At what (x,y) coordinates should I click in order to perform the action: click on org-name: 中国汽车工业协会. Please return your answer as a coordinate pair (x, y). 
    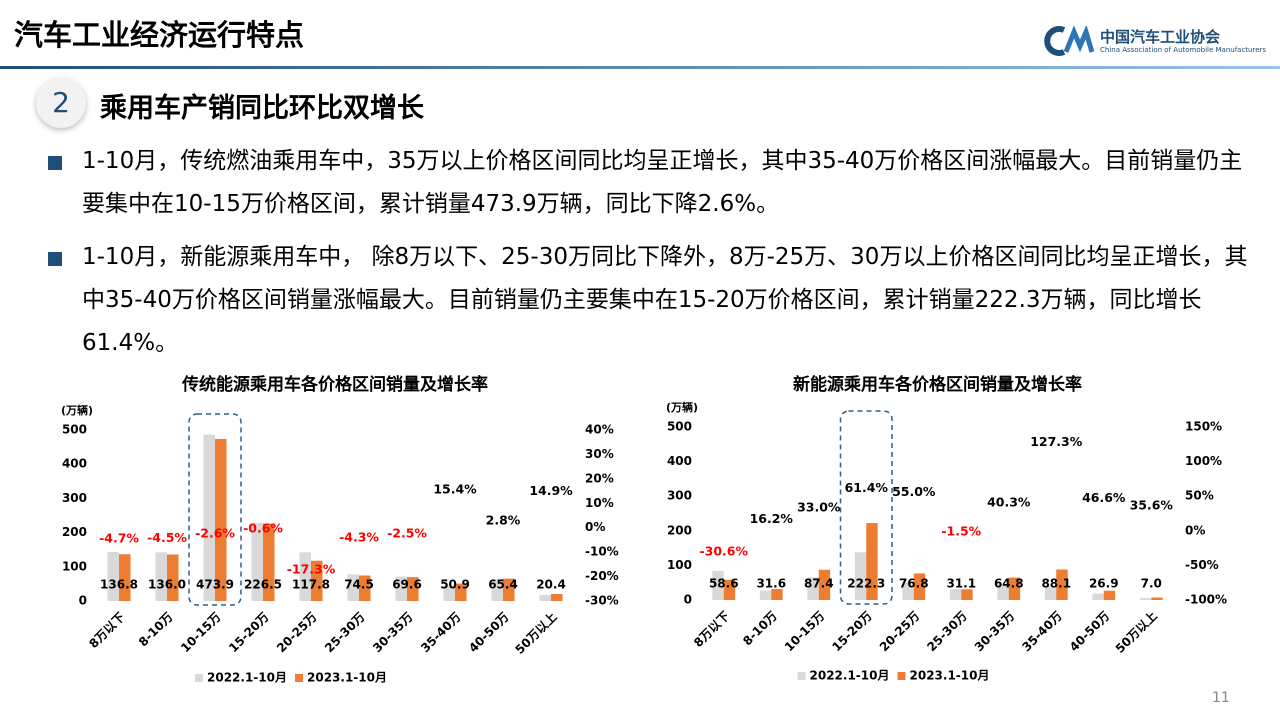
    Looking at the image, I should click on (1160, 37).